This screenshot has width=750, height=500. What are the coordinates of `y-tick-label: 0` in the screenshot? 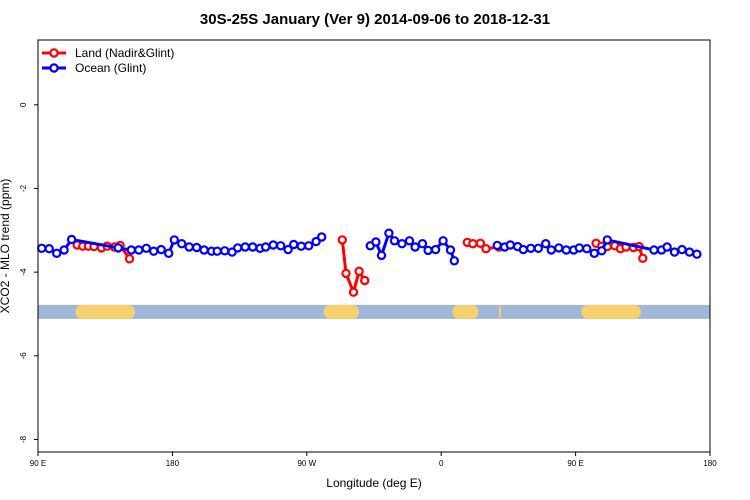 It's located at (23, 104).